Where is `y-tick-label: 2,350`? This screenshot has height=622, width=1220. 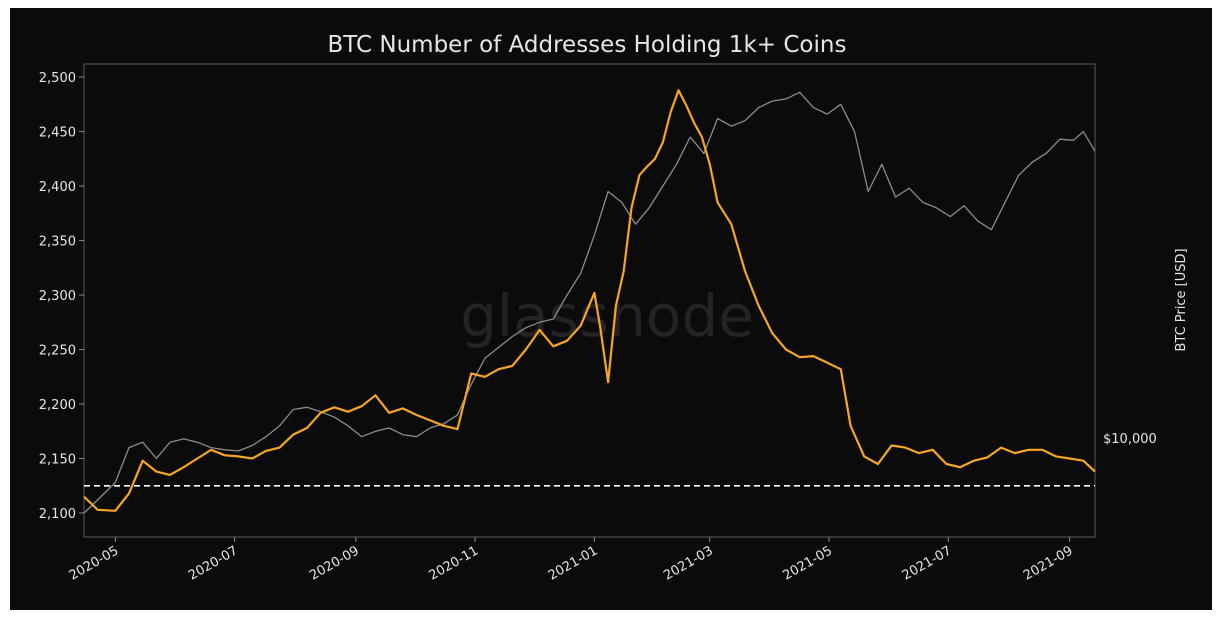
y-tick-label: 2,350 is located at coordinates (57, 242).